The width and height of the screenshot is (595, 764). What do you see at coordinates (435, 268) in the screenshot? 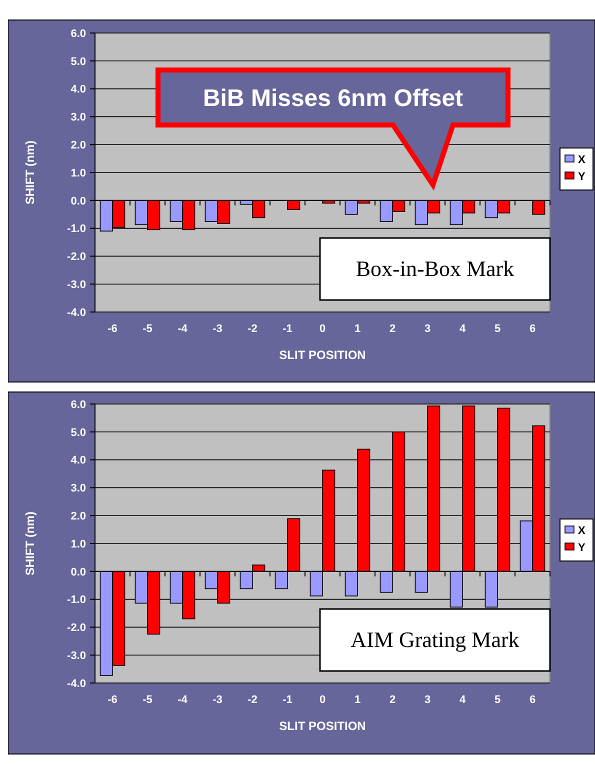
I see `annotation: Box-in-Box Mark` at bounding box center [435, 268].